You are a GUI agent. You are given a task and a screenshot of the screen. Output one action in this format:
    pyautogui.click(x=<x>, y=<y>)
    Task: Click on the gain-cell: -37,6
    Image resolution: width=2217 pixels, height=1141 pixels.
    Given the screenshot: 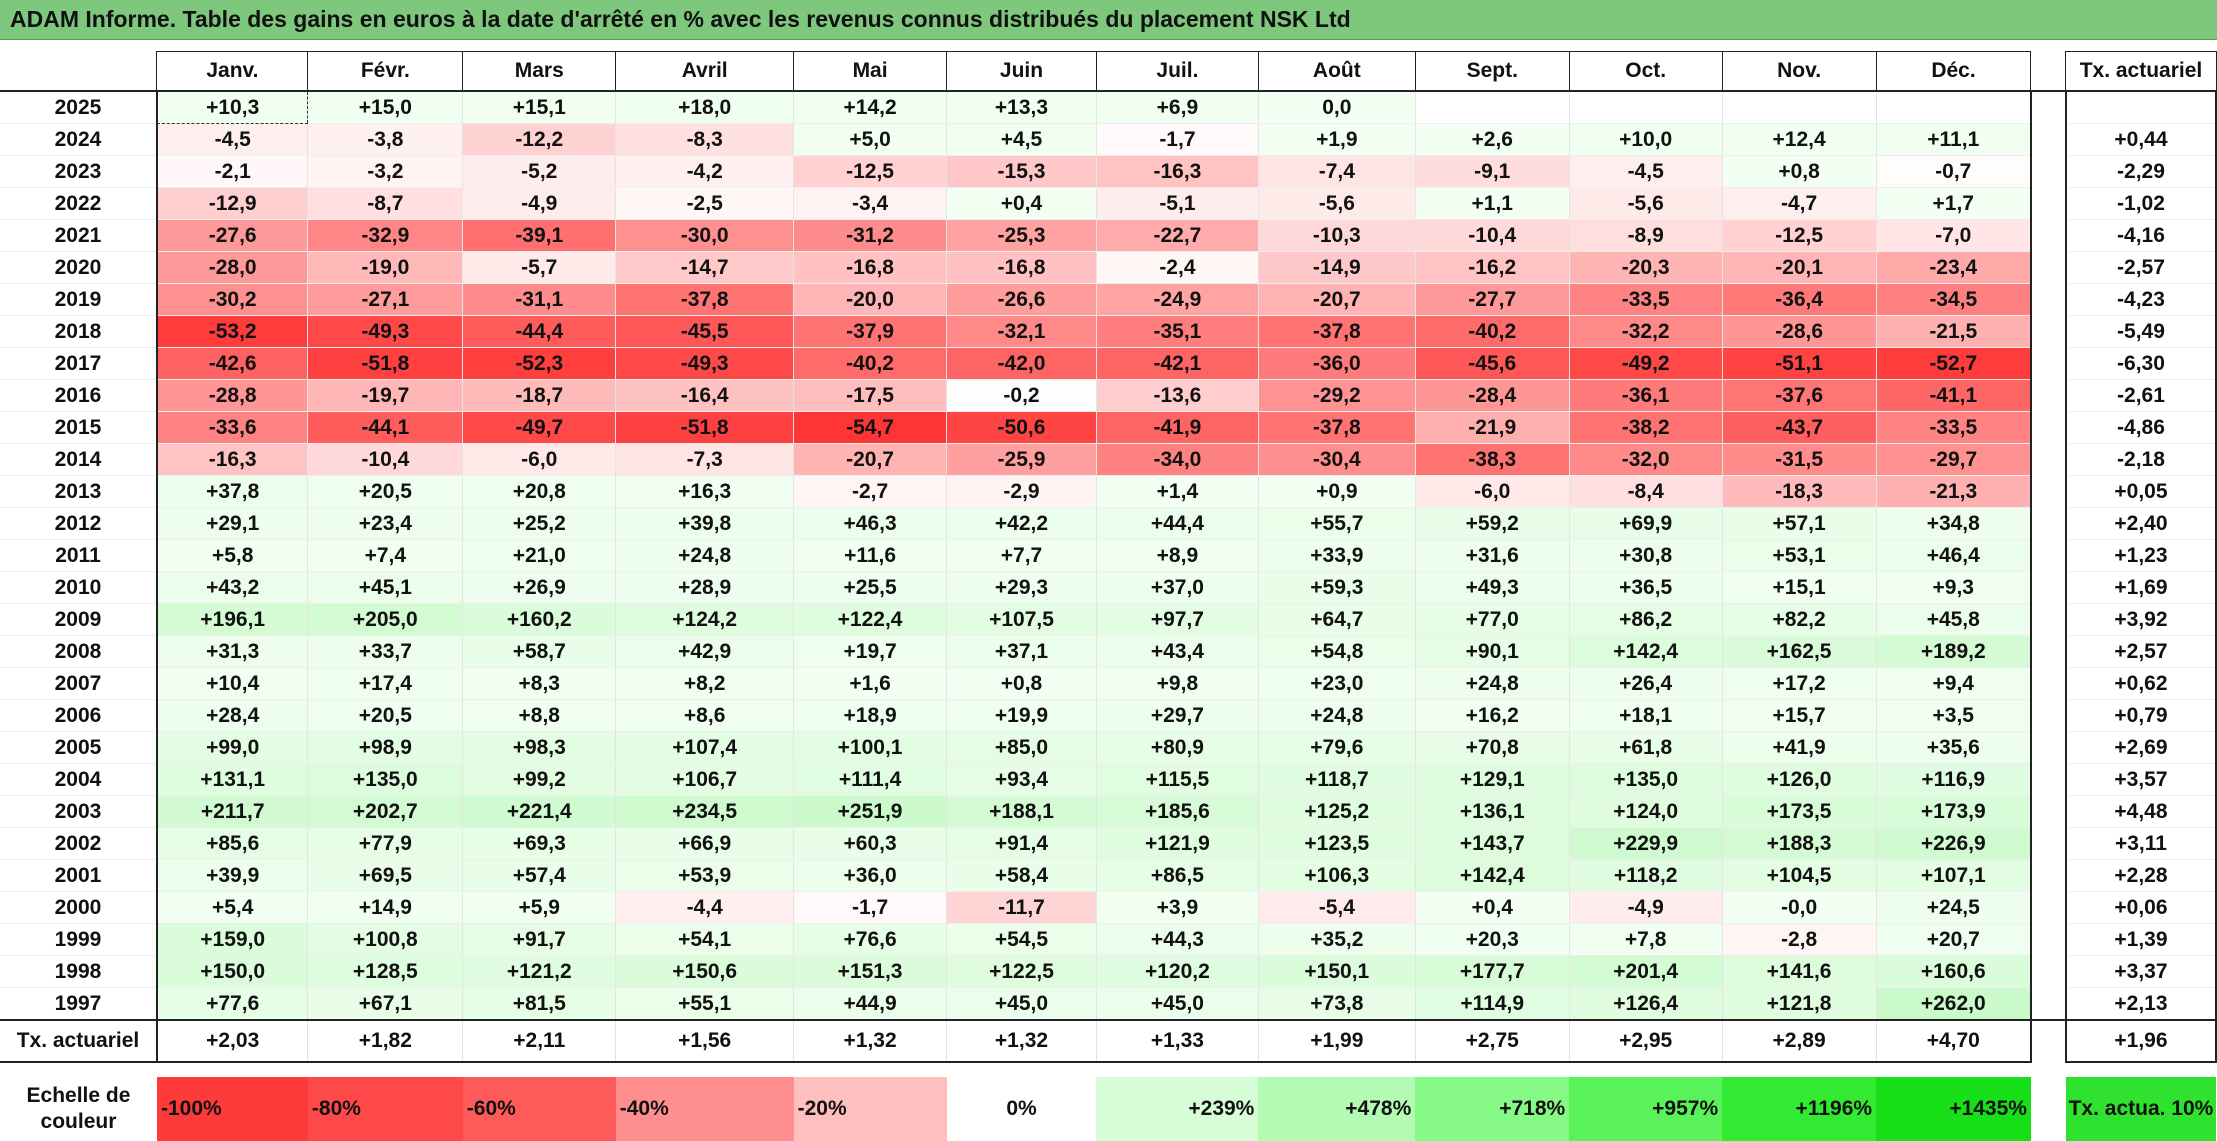 What is the action you would take?
    pyautogui.click(x=1799, y=395)
    